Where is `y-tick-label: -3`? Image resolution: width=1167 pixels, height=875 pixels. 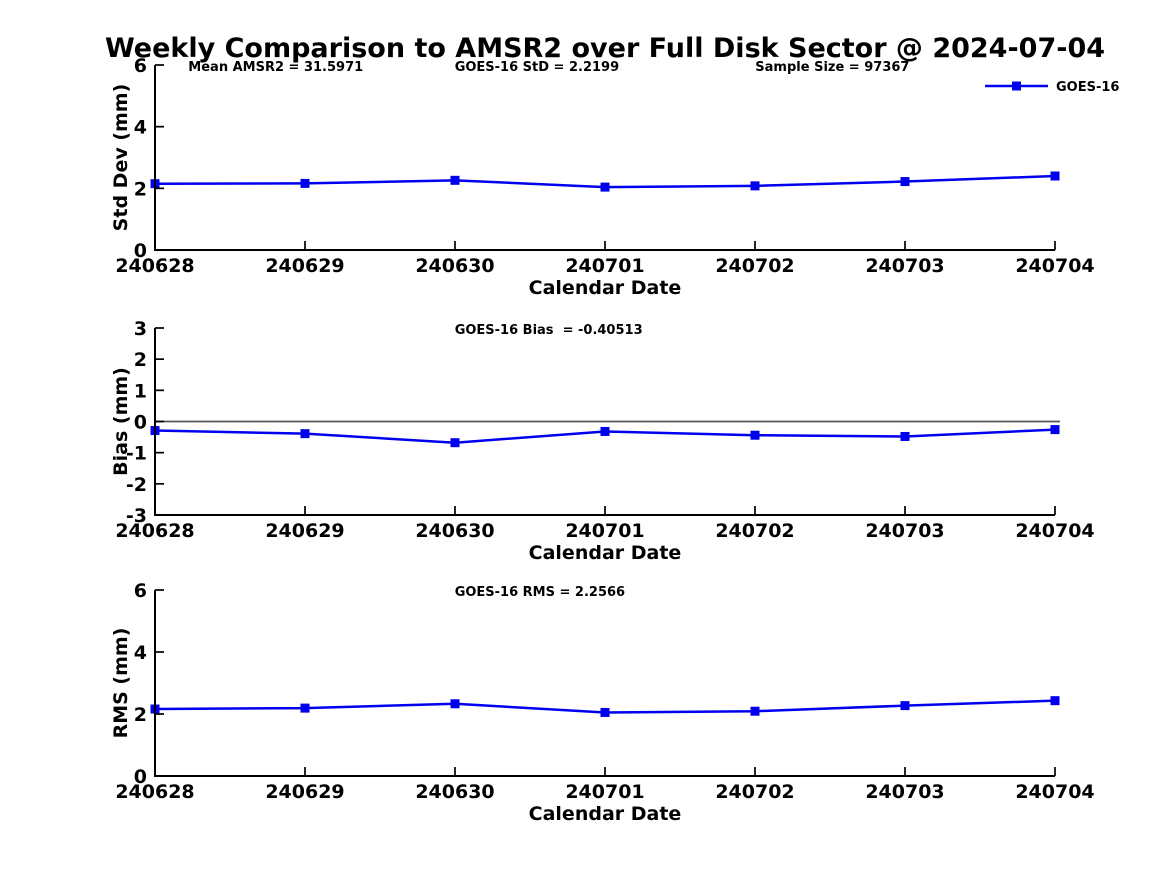
y-tick-label: -3 is located at coordinates (136, 516).